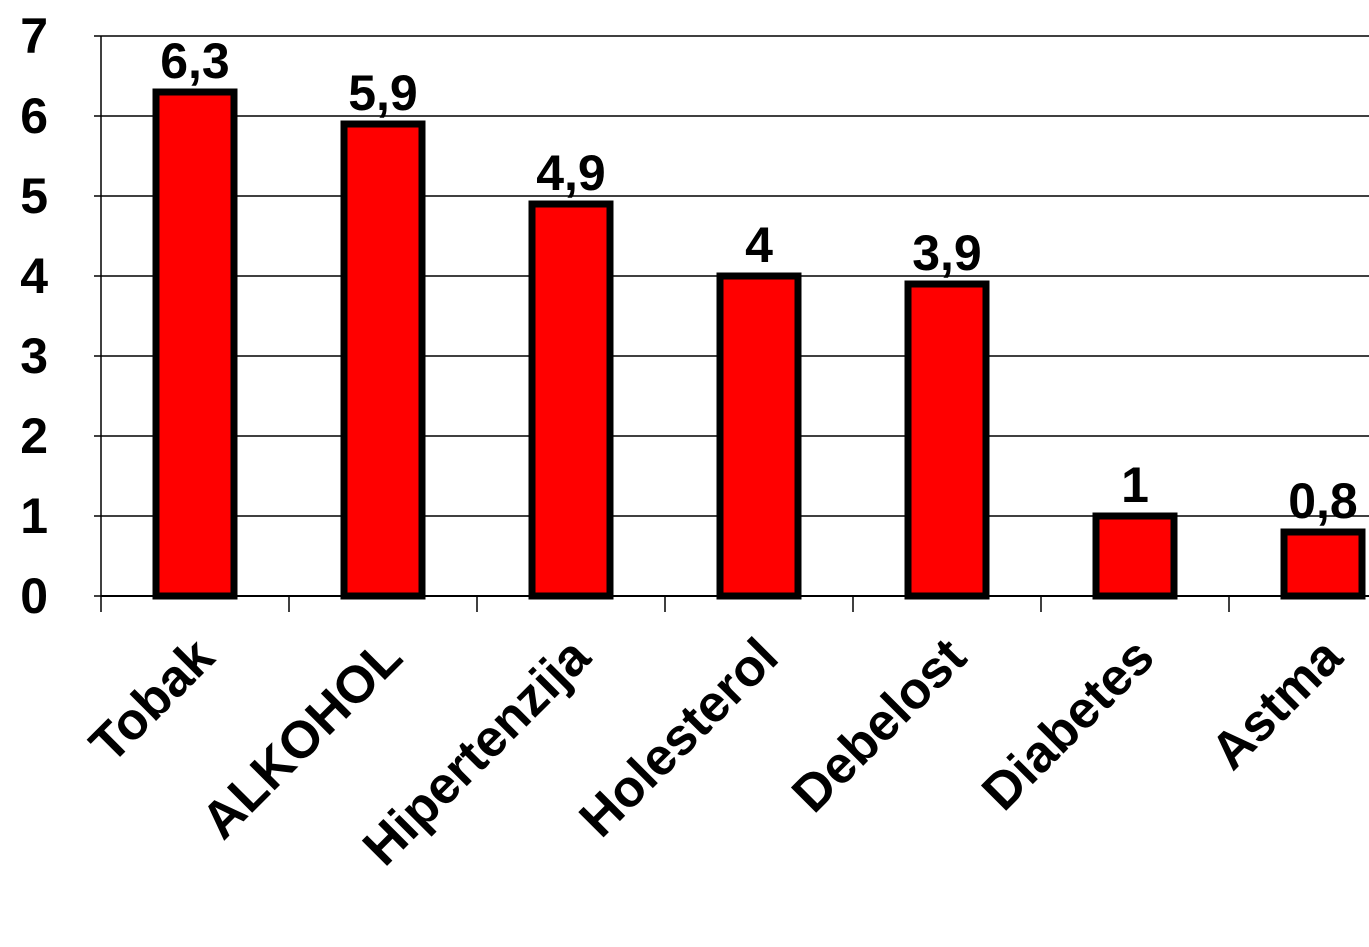 The width and height of the screenshot is (1369, 947). What do you see at coordinates (879, 725) in the screenshot?
I see `x-tick-label-debelost: Debelost` at bounding box center [879, 725].